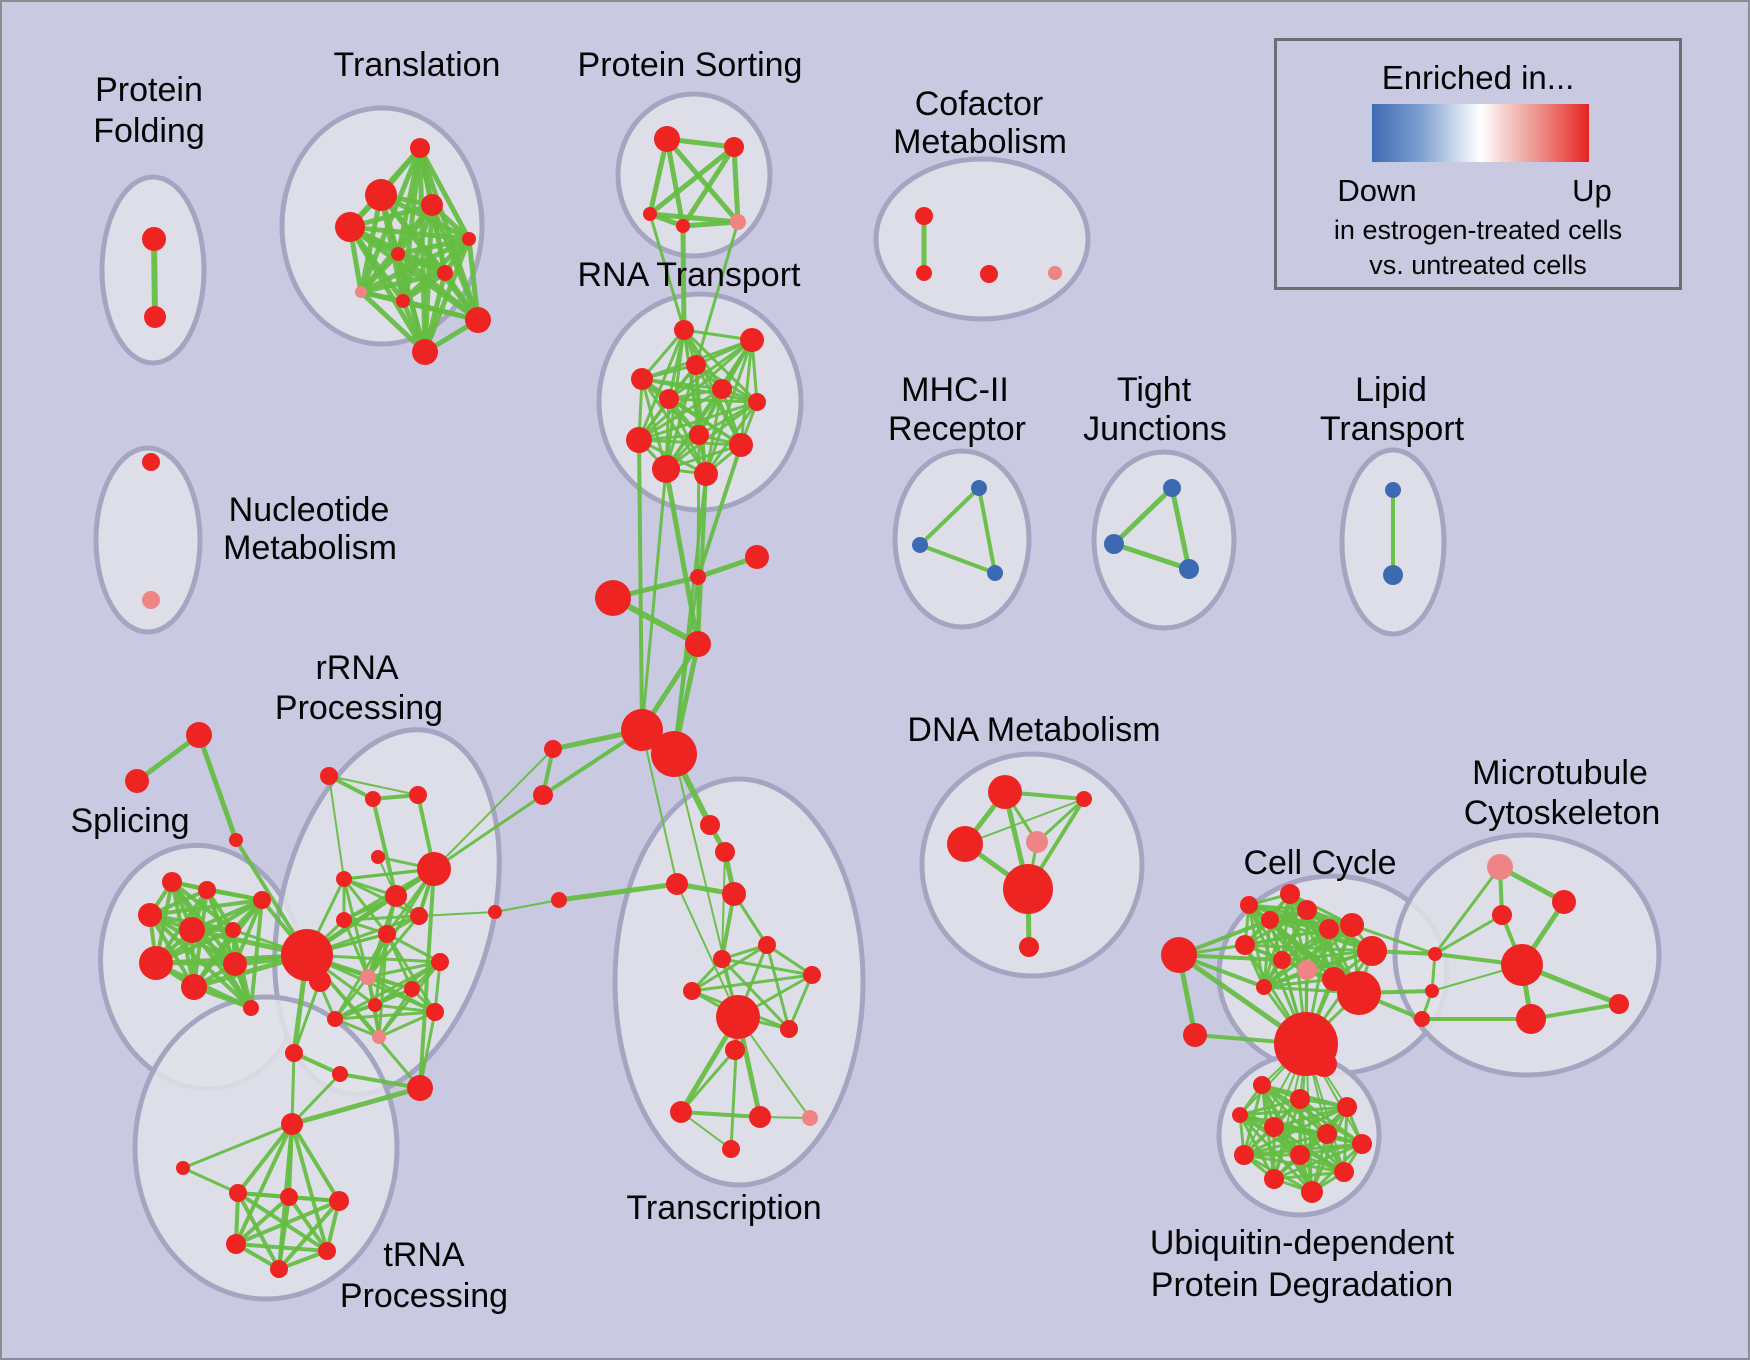  What do you see at coordinates (236, 1244) in the screenshot?
I see `gene-set-node-tn5` at bounding box center [236, 1244].